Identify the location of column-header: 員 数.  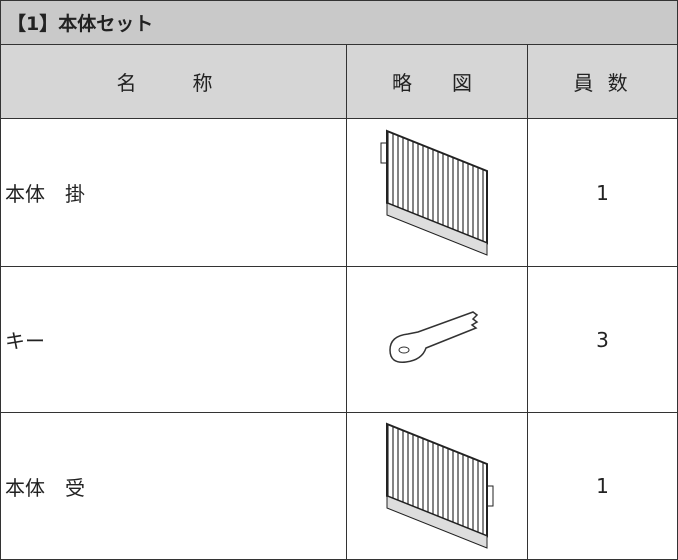
(602, 81).